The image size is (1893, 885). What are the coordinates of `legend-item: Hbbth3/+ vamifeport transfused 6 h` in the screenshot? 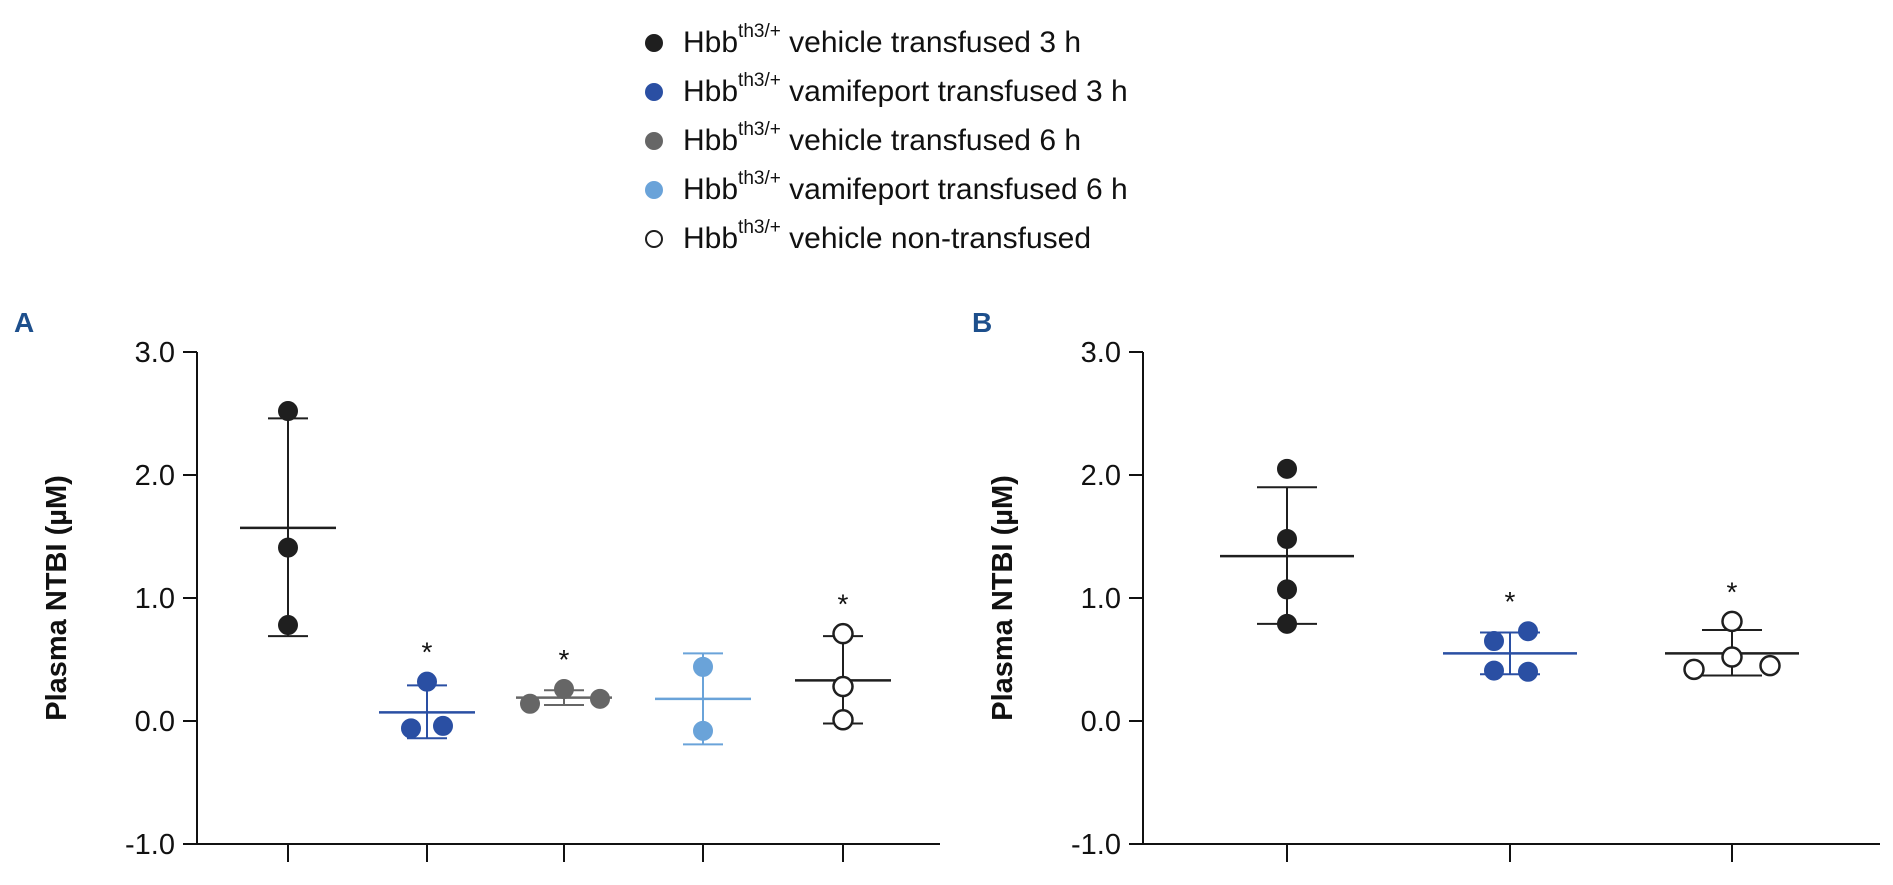 It's located at (886, 189).